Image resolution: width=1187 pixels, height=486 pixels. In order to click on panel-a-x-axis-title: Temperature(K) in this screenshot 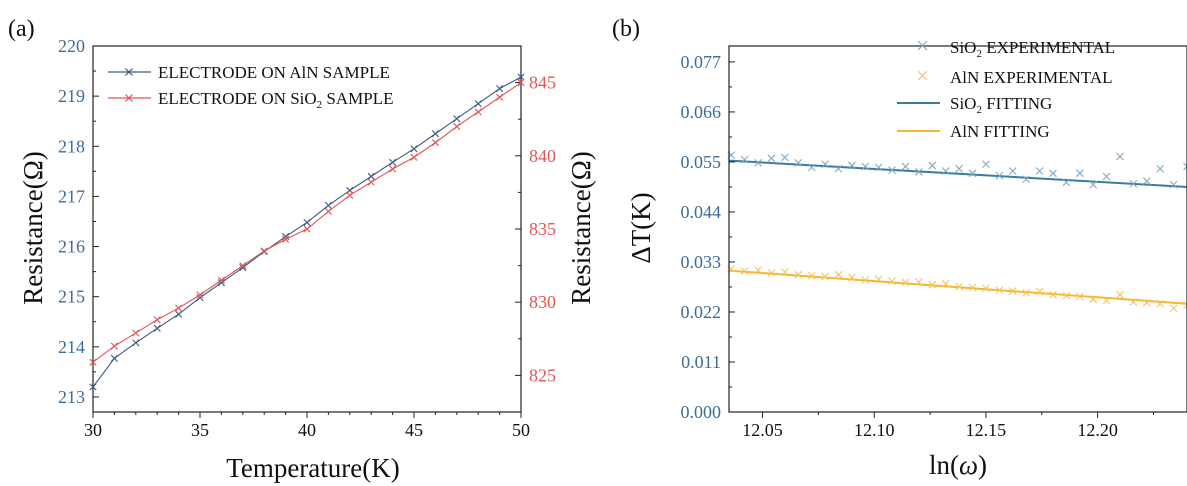, I will do `click(313, 468)`.